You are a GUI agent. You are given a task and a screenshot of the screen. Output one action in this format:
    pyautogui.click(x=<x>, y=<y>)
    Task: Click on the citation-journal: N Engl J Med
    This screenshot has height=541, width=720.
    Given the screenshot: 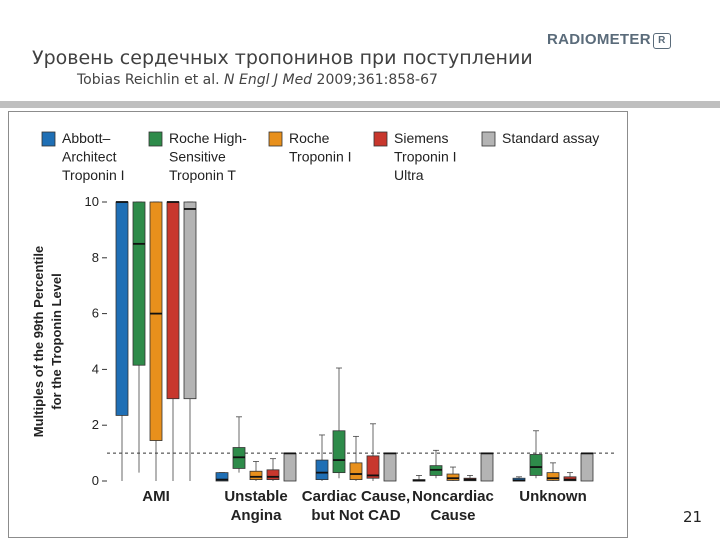 What is the action you would take?
    pyautogui.click(x=268, y=80)
    